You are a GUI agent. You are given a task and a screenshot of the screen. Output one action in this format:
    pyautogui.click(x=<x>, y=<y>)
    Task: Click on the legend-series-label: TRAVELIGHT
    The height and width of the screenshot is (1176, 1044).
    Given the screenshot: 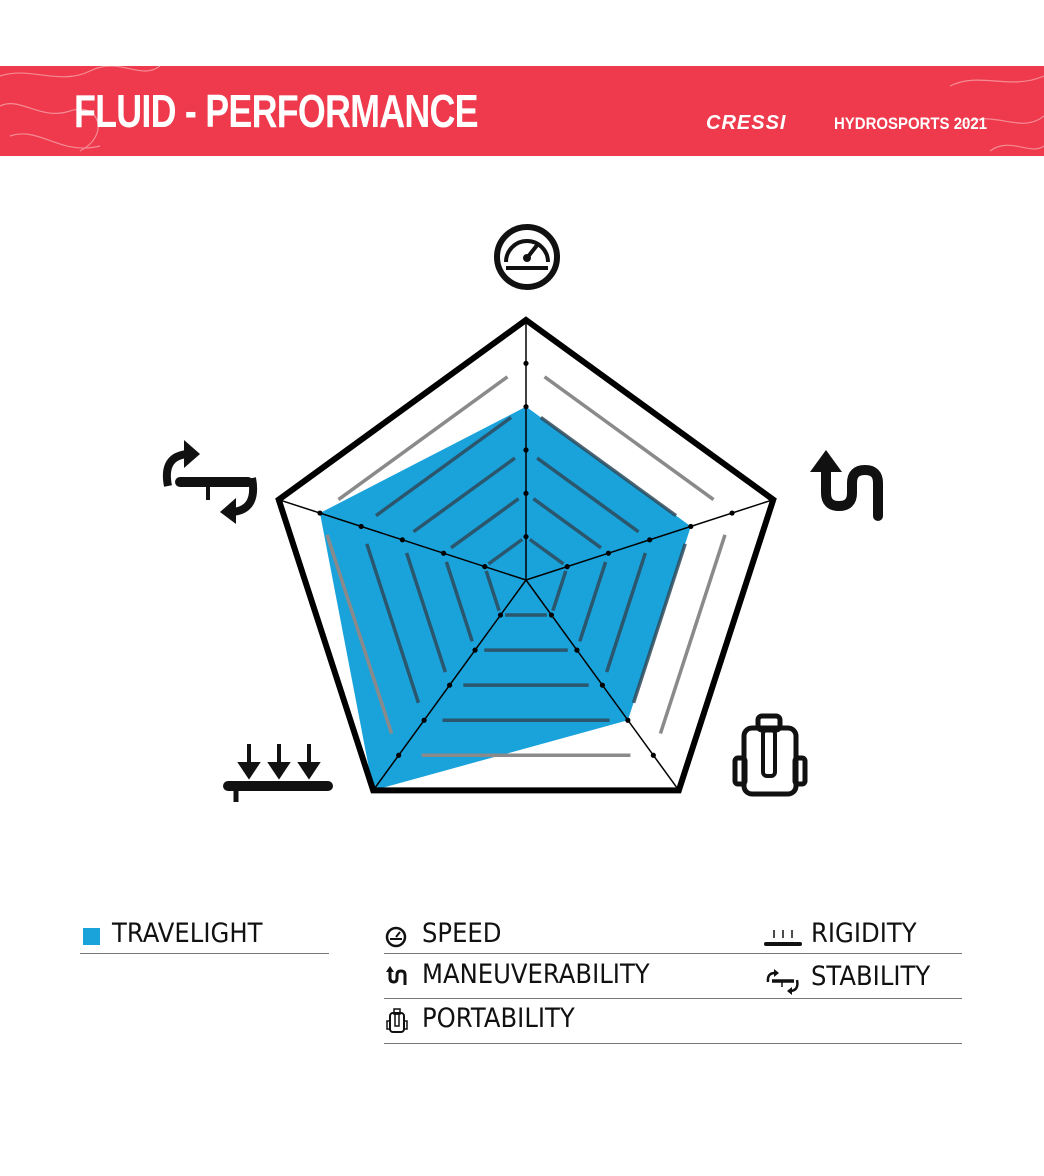 What is the action you would take?
    pyautogui.click(x=187, y=933)
    